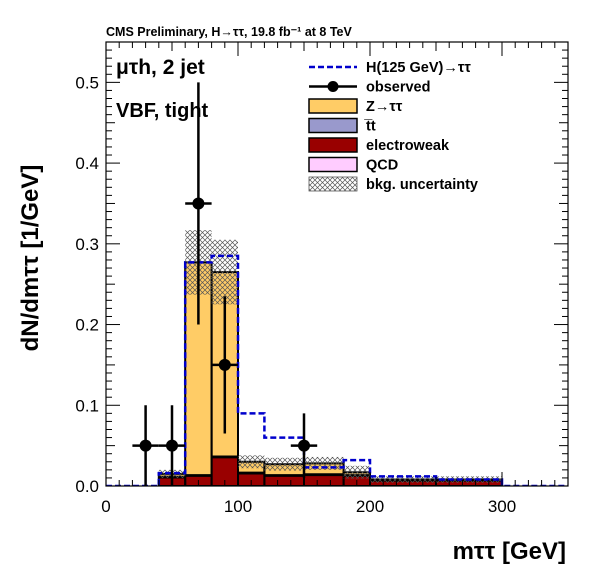 This screenshot has height=572, width=596. I want to click on y-tick-label: 0.3, so click(87, 244).